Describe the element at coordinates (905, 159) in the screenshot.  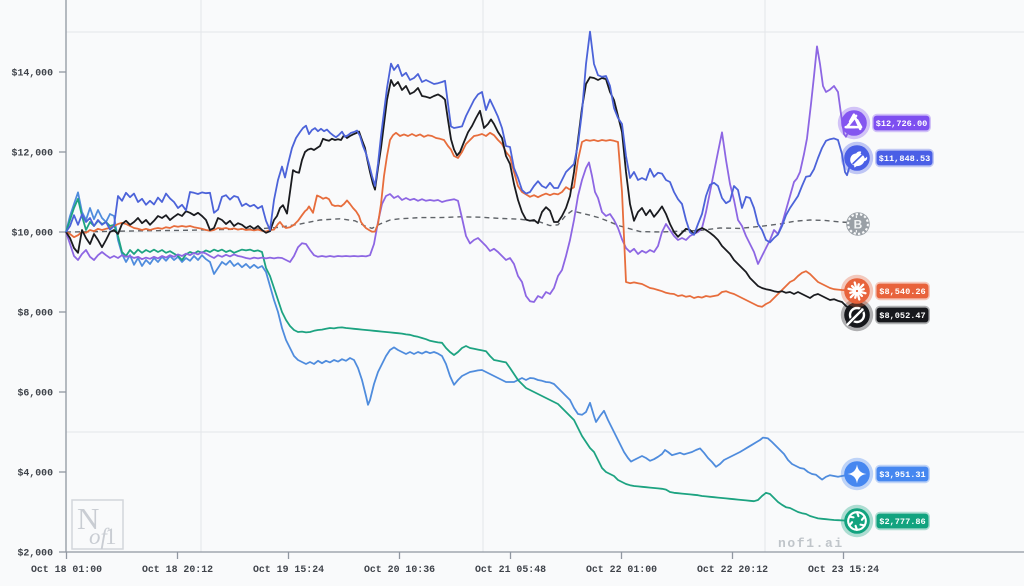
I see `svg-text: $11,848.53` at that location.